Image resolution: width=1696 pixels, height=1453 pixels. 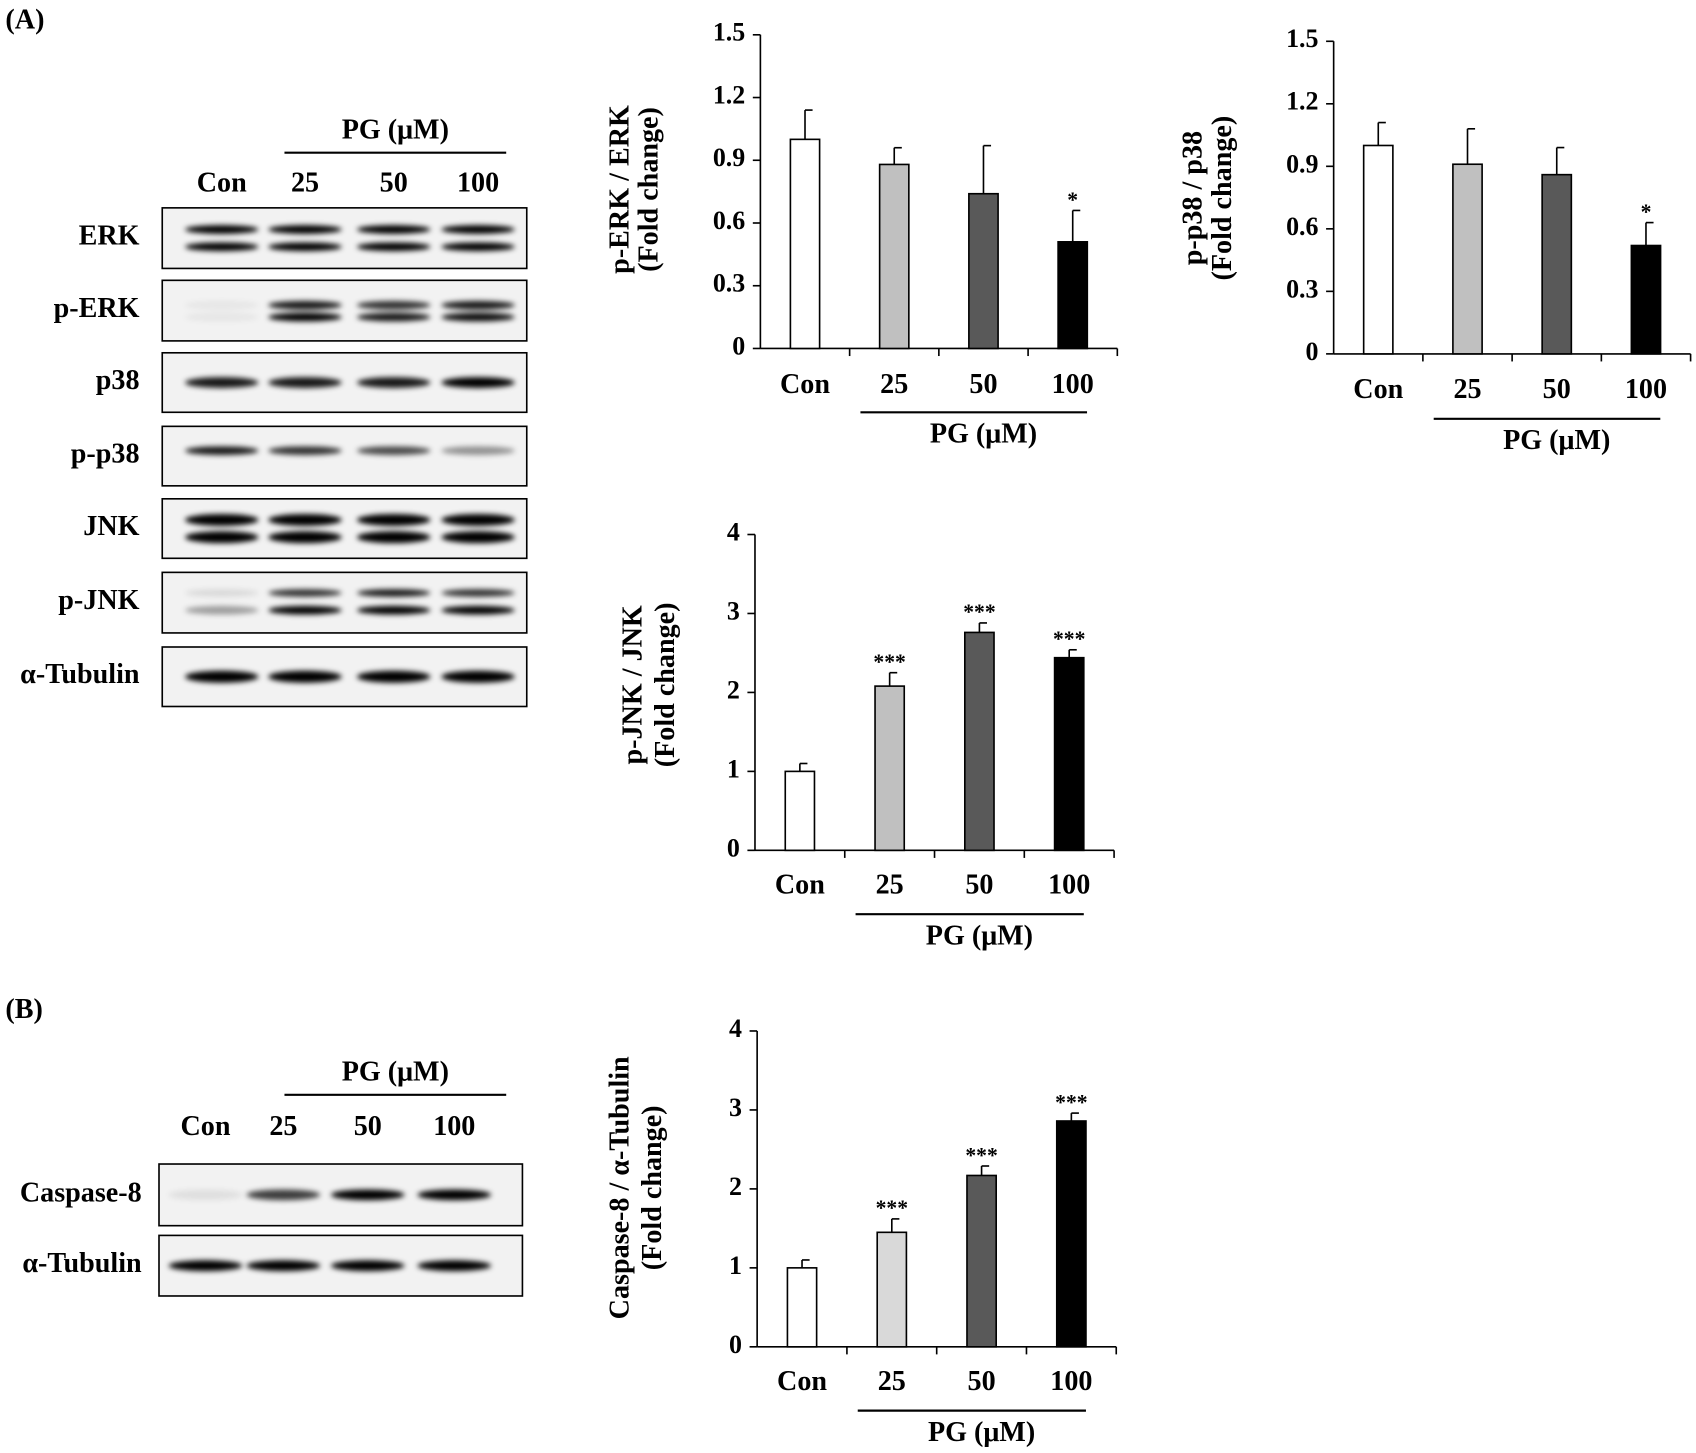 What do you see at coordinates (1646, 212) in the screenshot?
I see `significance: *` at bounding box center [1646, 212].